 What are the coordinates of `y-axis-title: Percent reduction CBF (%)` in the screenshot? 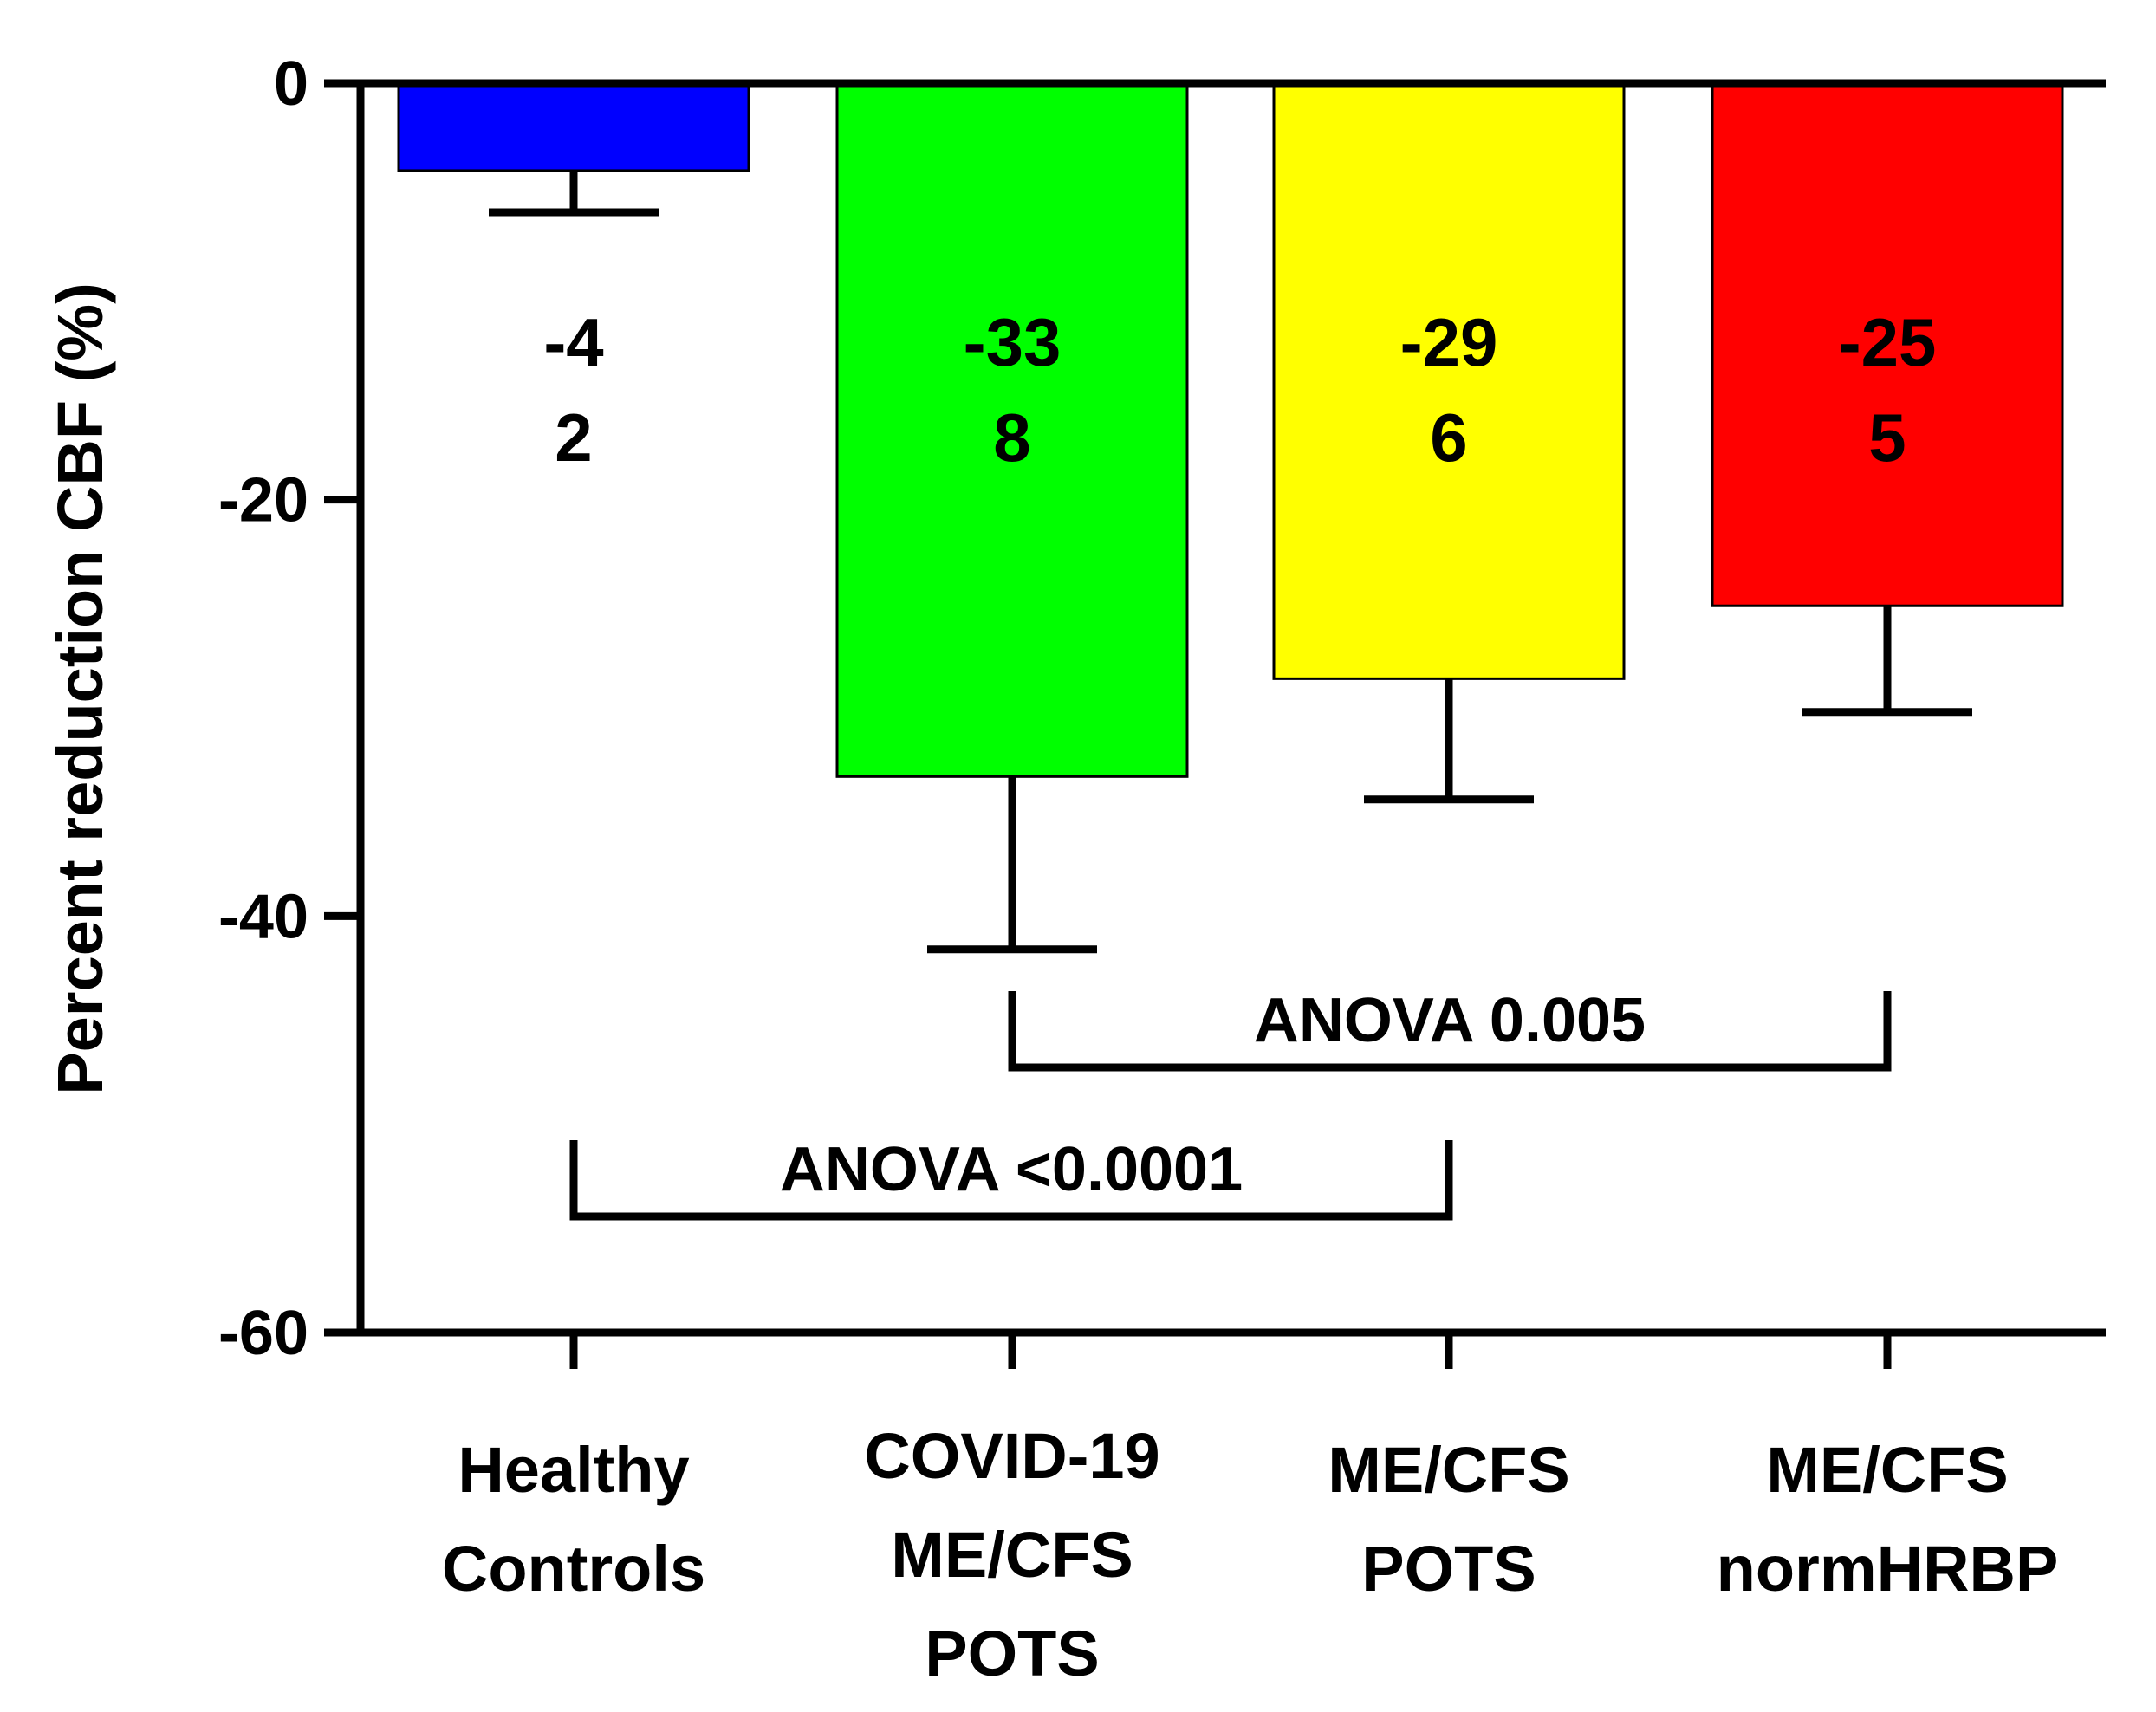 It's located at (80, 688).